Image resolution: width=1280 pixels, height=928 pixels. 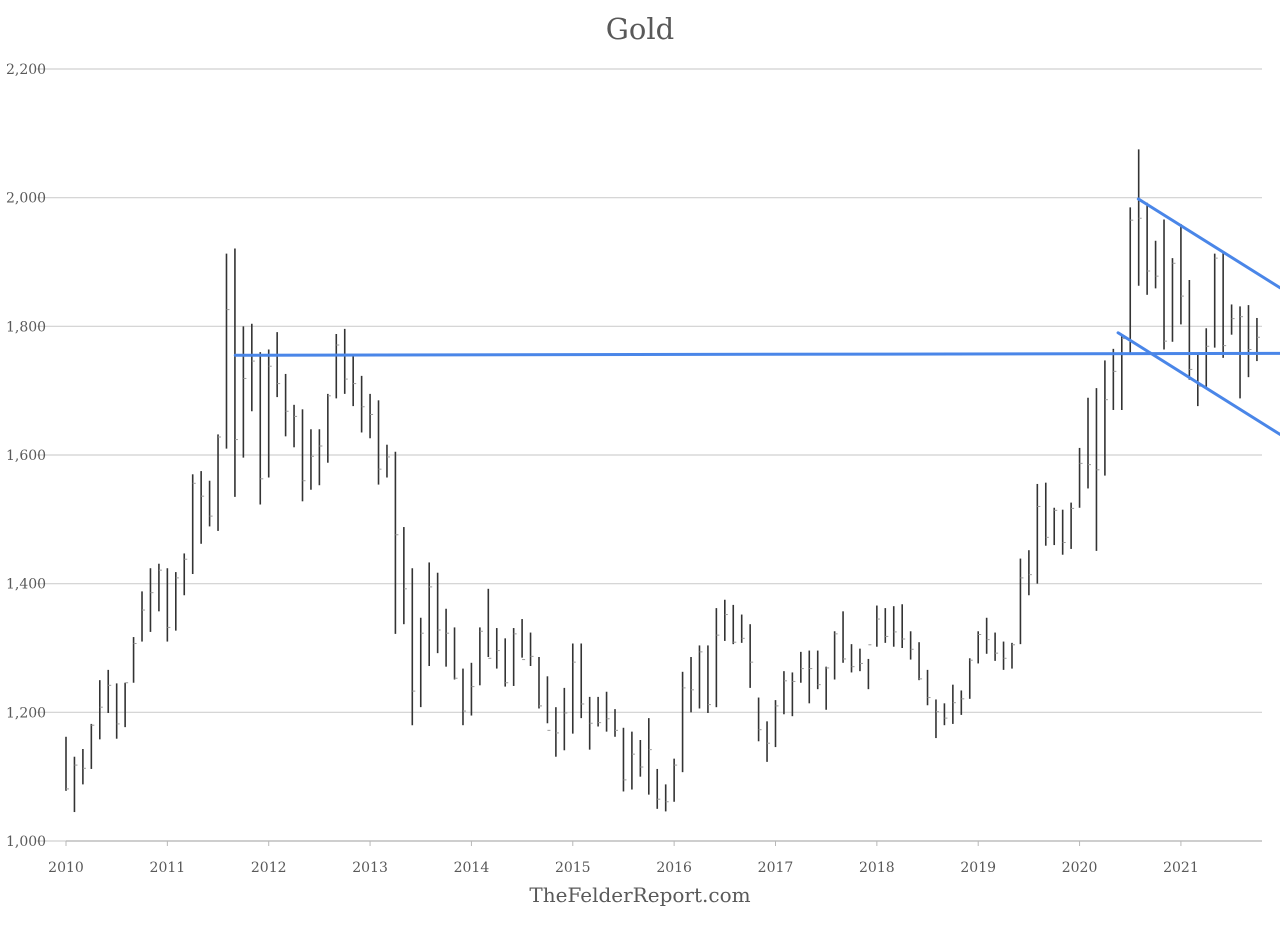 I want to click on y-tick-label: 1,600, so click(x=26, y=456).